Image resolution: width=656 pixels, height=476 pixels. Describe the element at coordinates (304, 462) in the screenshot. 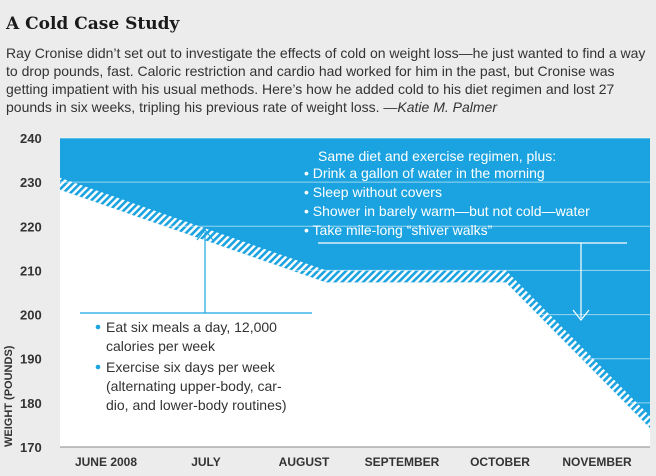

I see `x-tick-label: AUGUST` at that location.